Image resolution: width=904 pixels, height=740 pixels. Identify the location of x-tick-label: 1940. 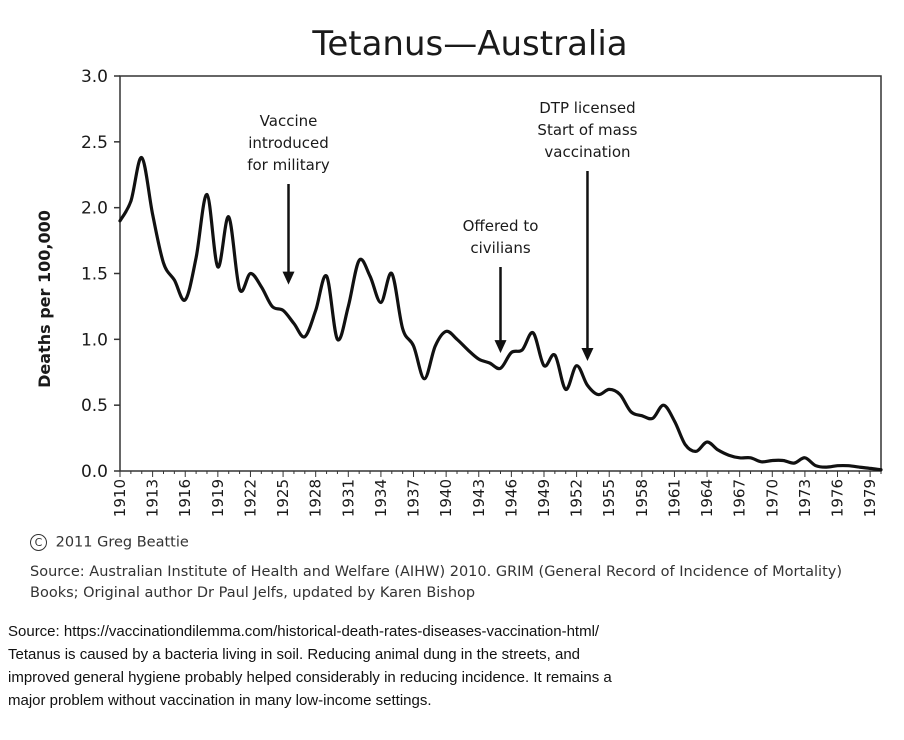
(446, 498).